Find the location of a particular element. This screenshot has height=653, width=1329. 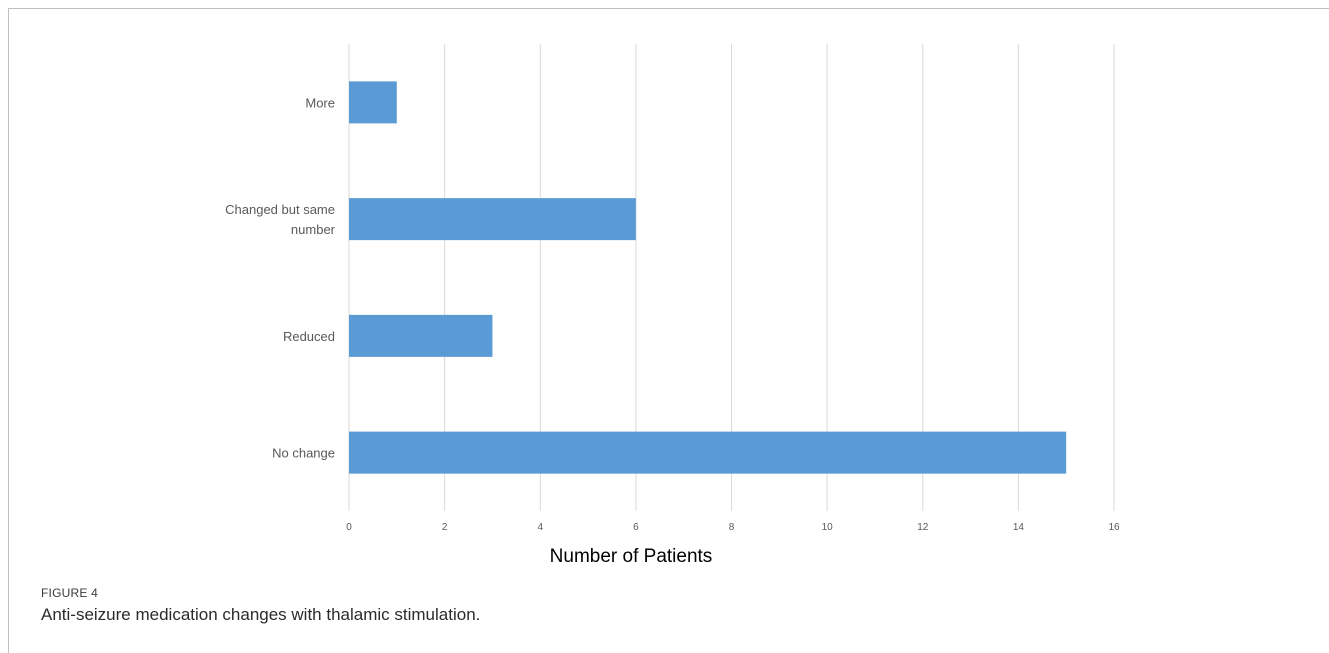

category-label-line: No change is located at coordinates (303, 453).